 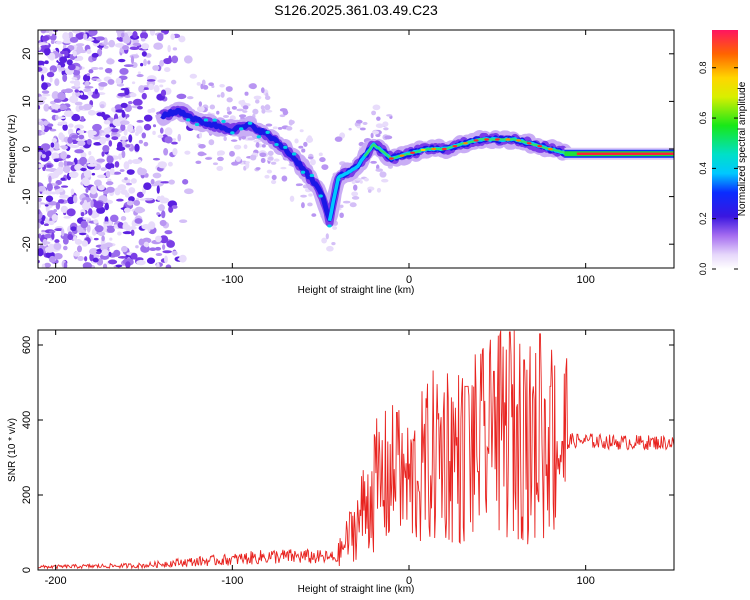 What do you see at coordinates (703, 218) in the screenshot?
I see `cbar-tick-label: 0.2` at bounding box center [703, 218].